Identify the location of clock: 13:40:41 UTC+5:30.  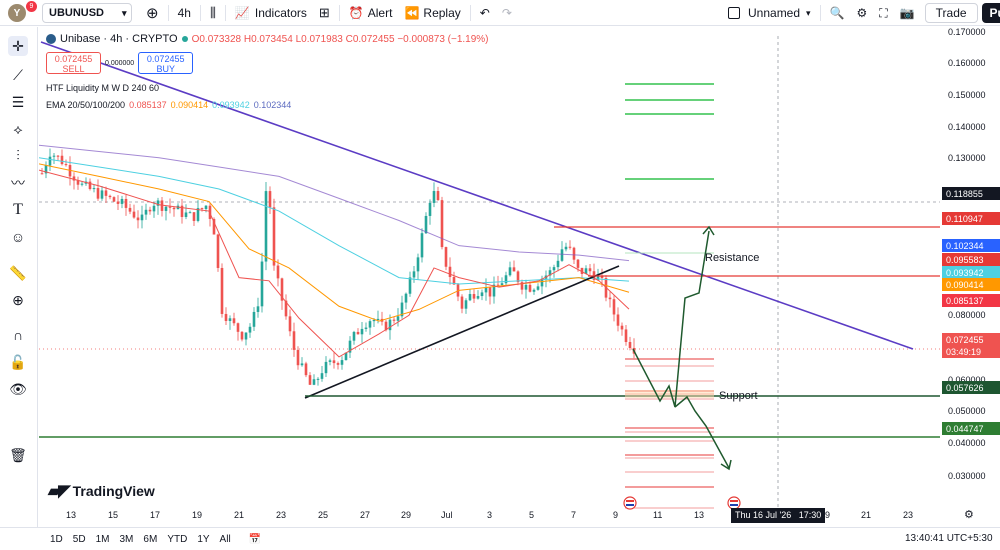
(949, 538).